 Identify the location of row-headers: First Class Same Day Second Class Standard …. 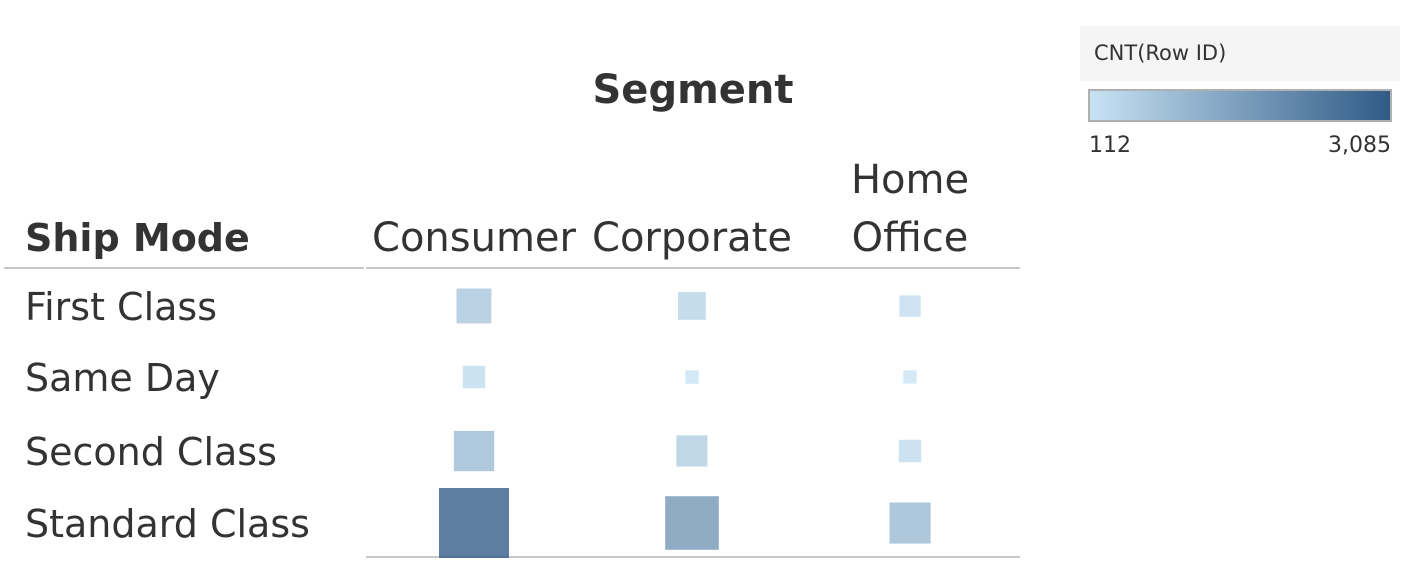
(167, 415).